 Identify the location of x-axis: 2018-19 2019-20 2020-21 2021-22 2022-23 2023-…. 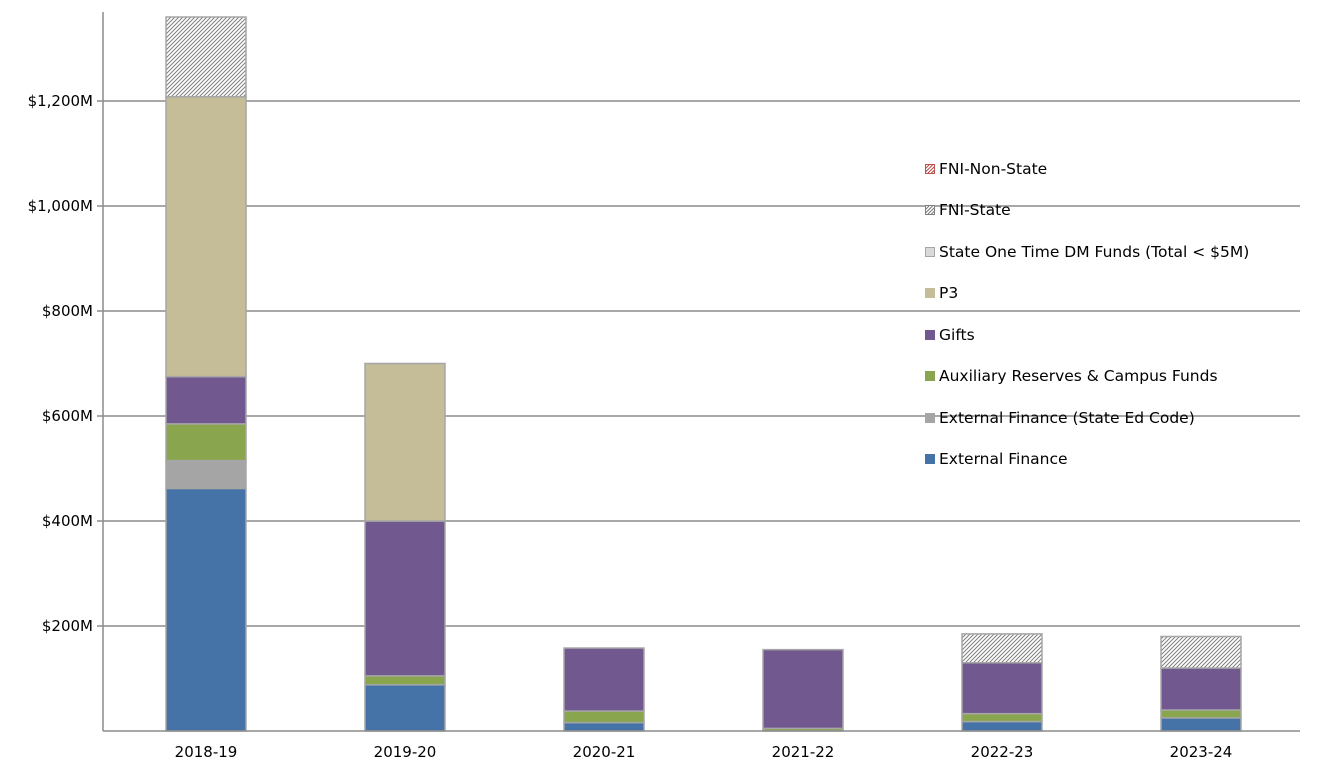
(701, 745).